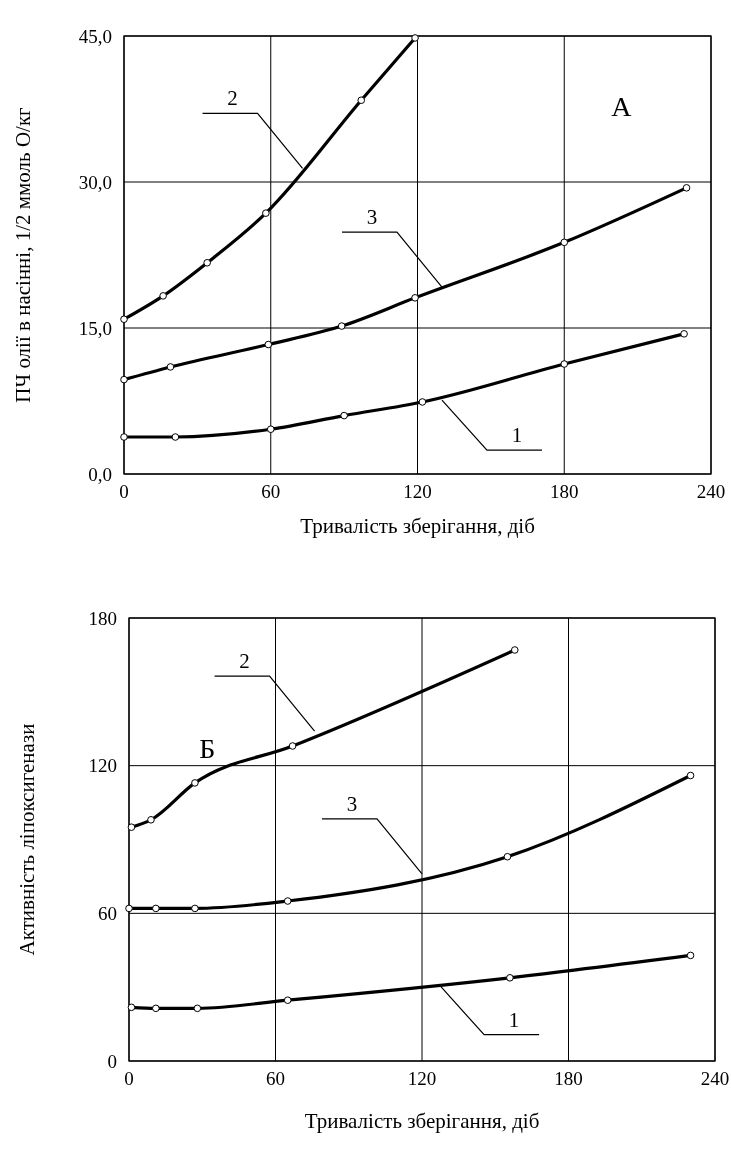 This screenshot has width=731, height=1151. Describe the element at coordinates (23, 254) in the screenshot. I see `y-axis-title: ПЧ олії в насінні, 1/2 ммоль О/кг` at that location.